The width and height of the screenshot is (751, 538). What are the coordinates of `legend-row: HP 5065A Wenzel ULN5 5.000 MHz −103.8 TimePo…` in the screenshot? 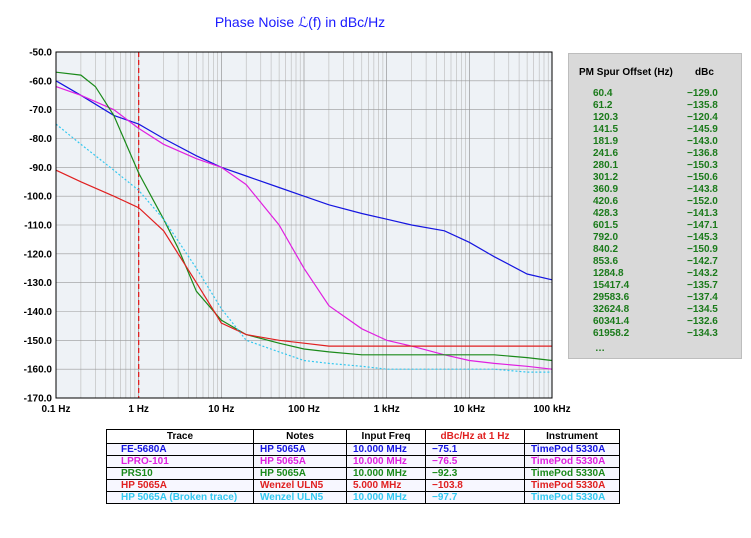 It's located at (363, 485).